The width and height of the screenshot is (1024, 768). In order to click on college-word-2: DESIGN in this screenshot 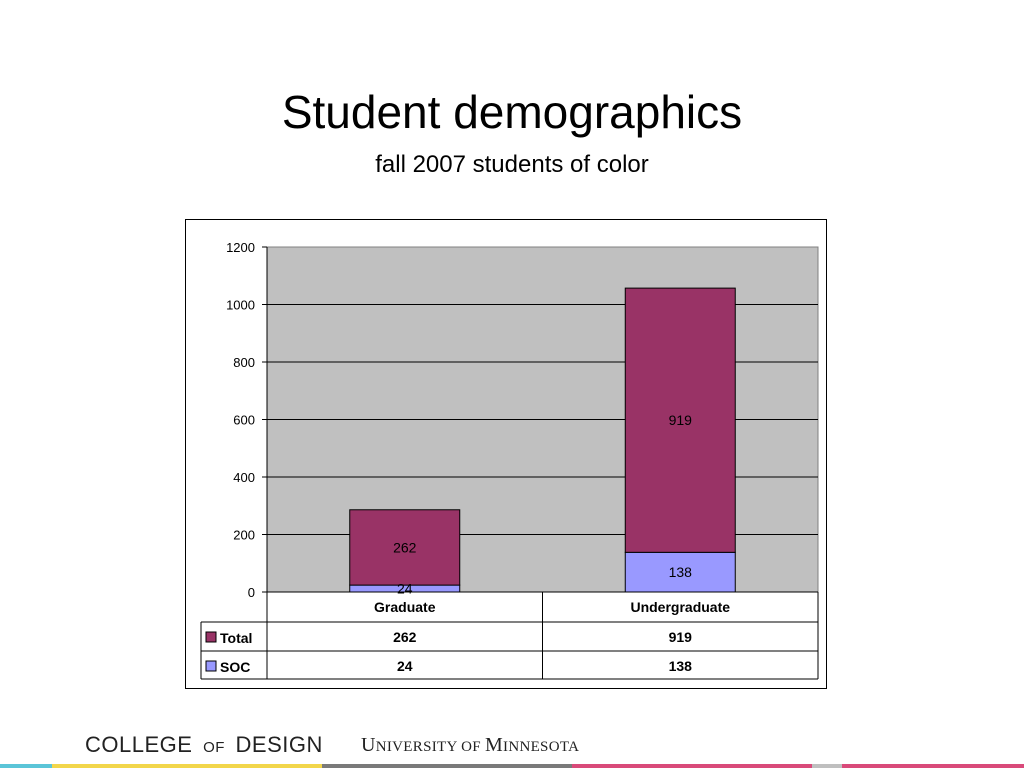, I will do `click(279, 744)`.